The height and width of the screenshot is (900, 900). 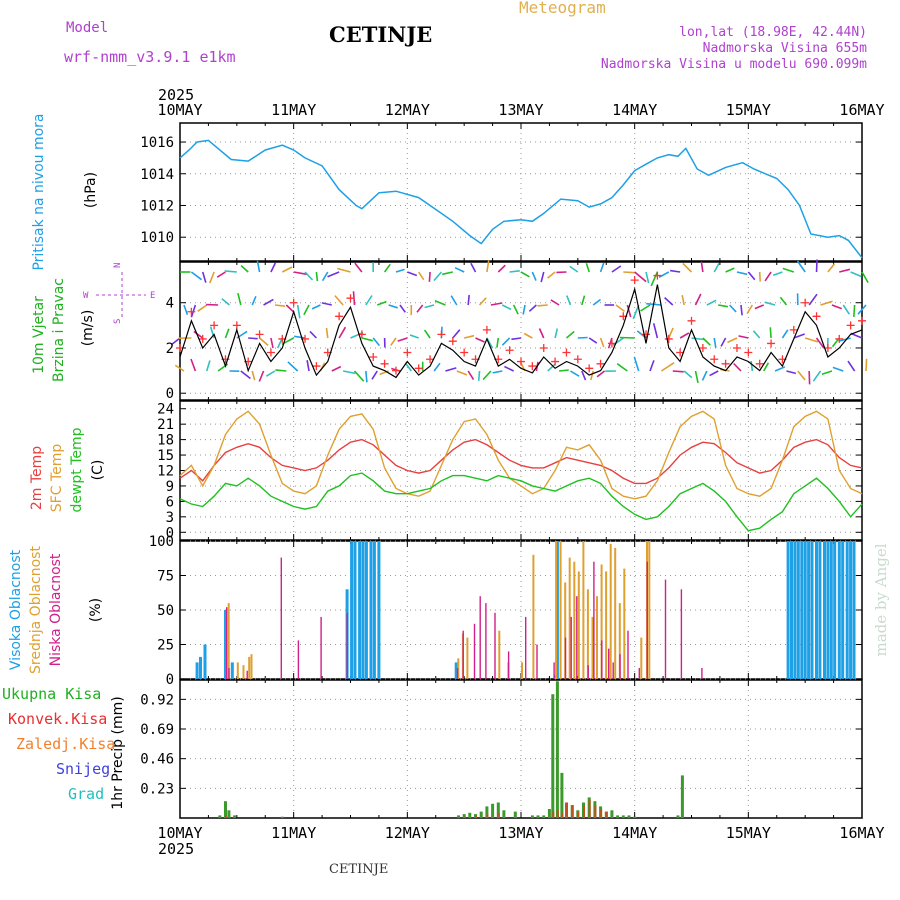 I want to click on y-tick-label: 0.46, so click(x=157, y=760).